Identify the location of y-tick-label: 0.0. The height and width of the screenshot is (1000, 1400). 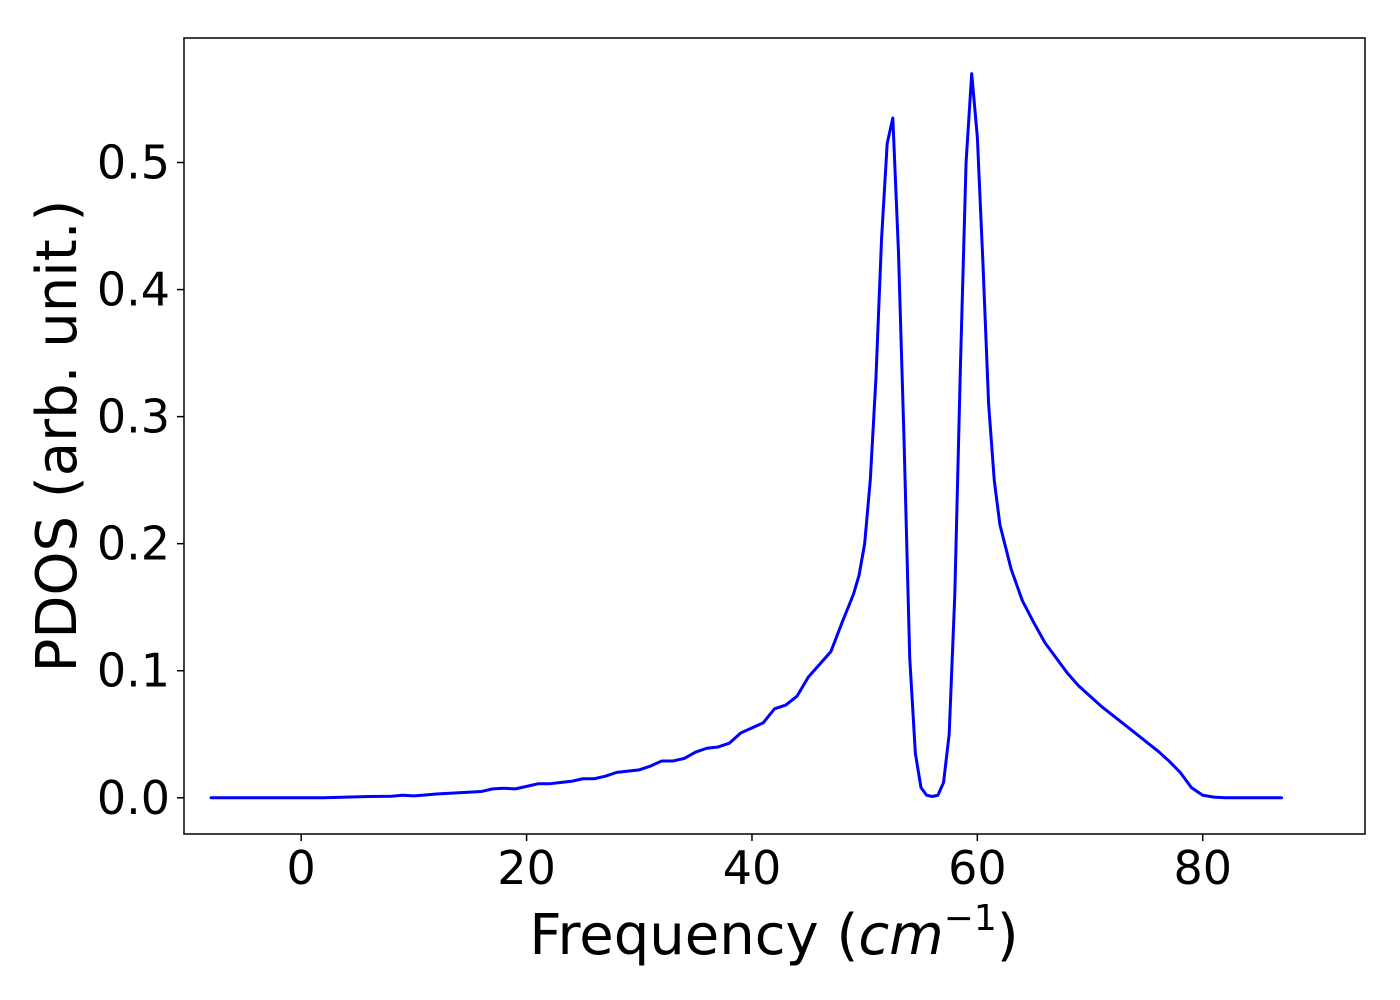
(133, 798).